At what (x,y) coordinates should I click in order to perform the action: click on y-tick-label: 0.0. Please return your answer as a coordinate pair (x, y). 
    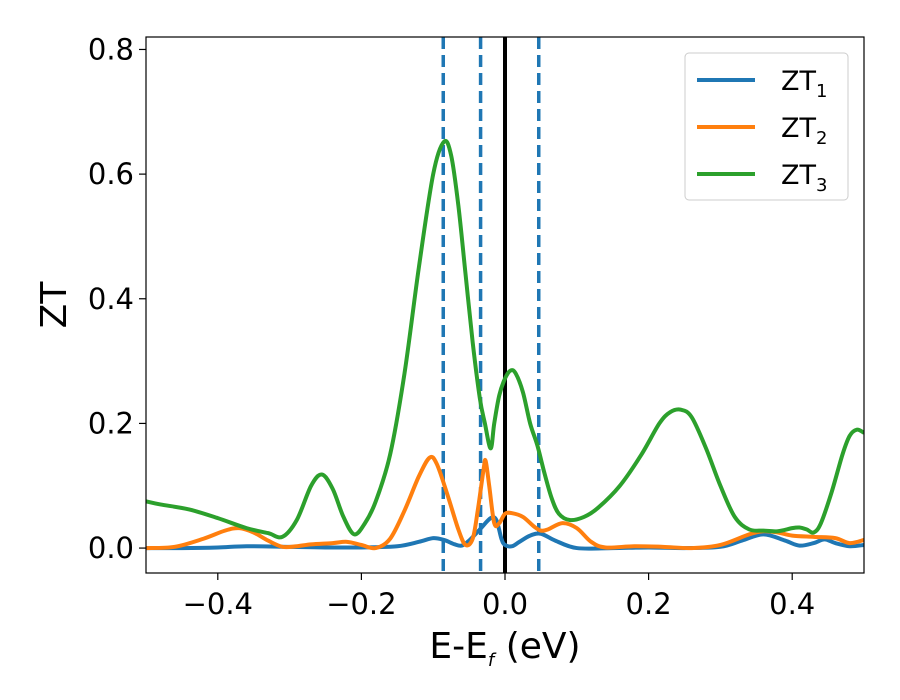
    Looking at the image, I should click on (111, 548).